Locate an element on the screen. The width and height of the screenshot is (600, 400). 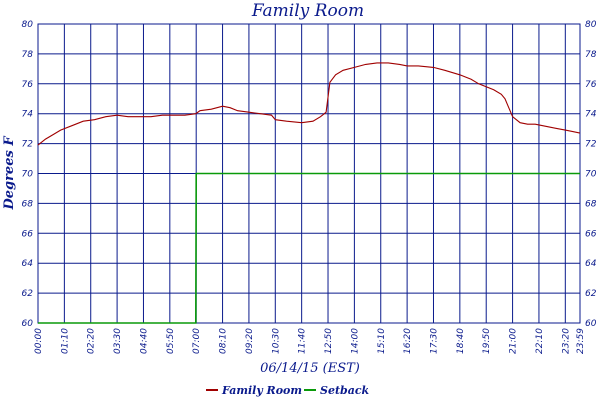
x-tick-label: 17:30 is located at coordinates (434, 341).